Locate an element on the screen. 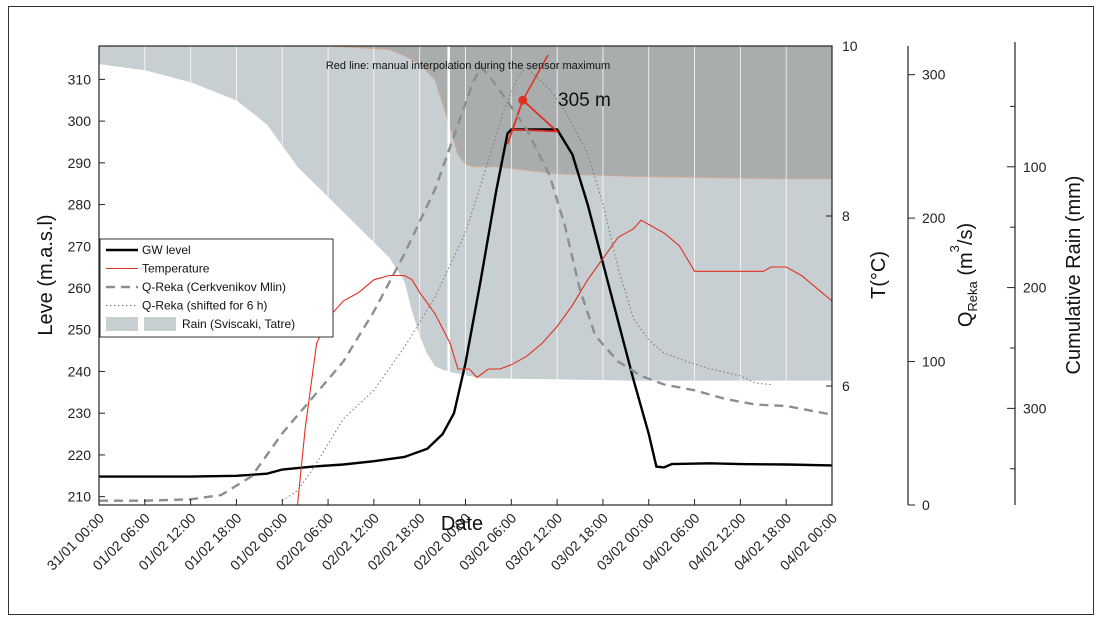  tick-label-q: 200 is located at coordinates (934, 218).